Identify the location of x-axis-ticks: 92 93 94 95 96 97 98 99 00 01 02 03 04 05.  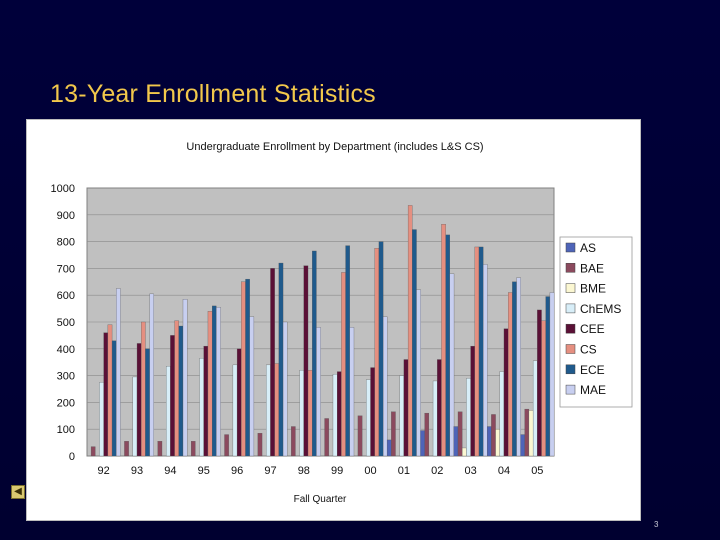
(321, 471).